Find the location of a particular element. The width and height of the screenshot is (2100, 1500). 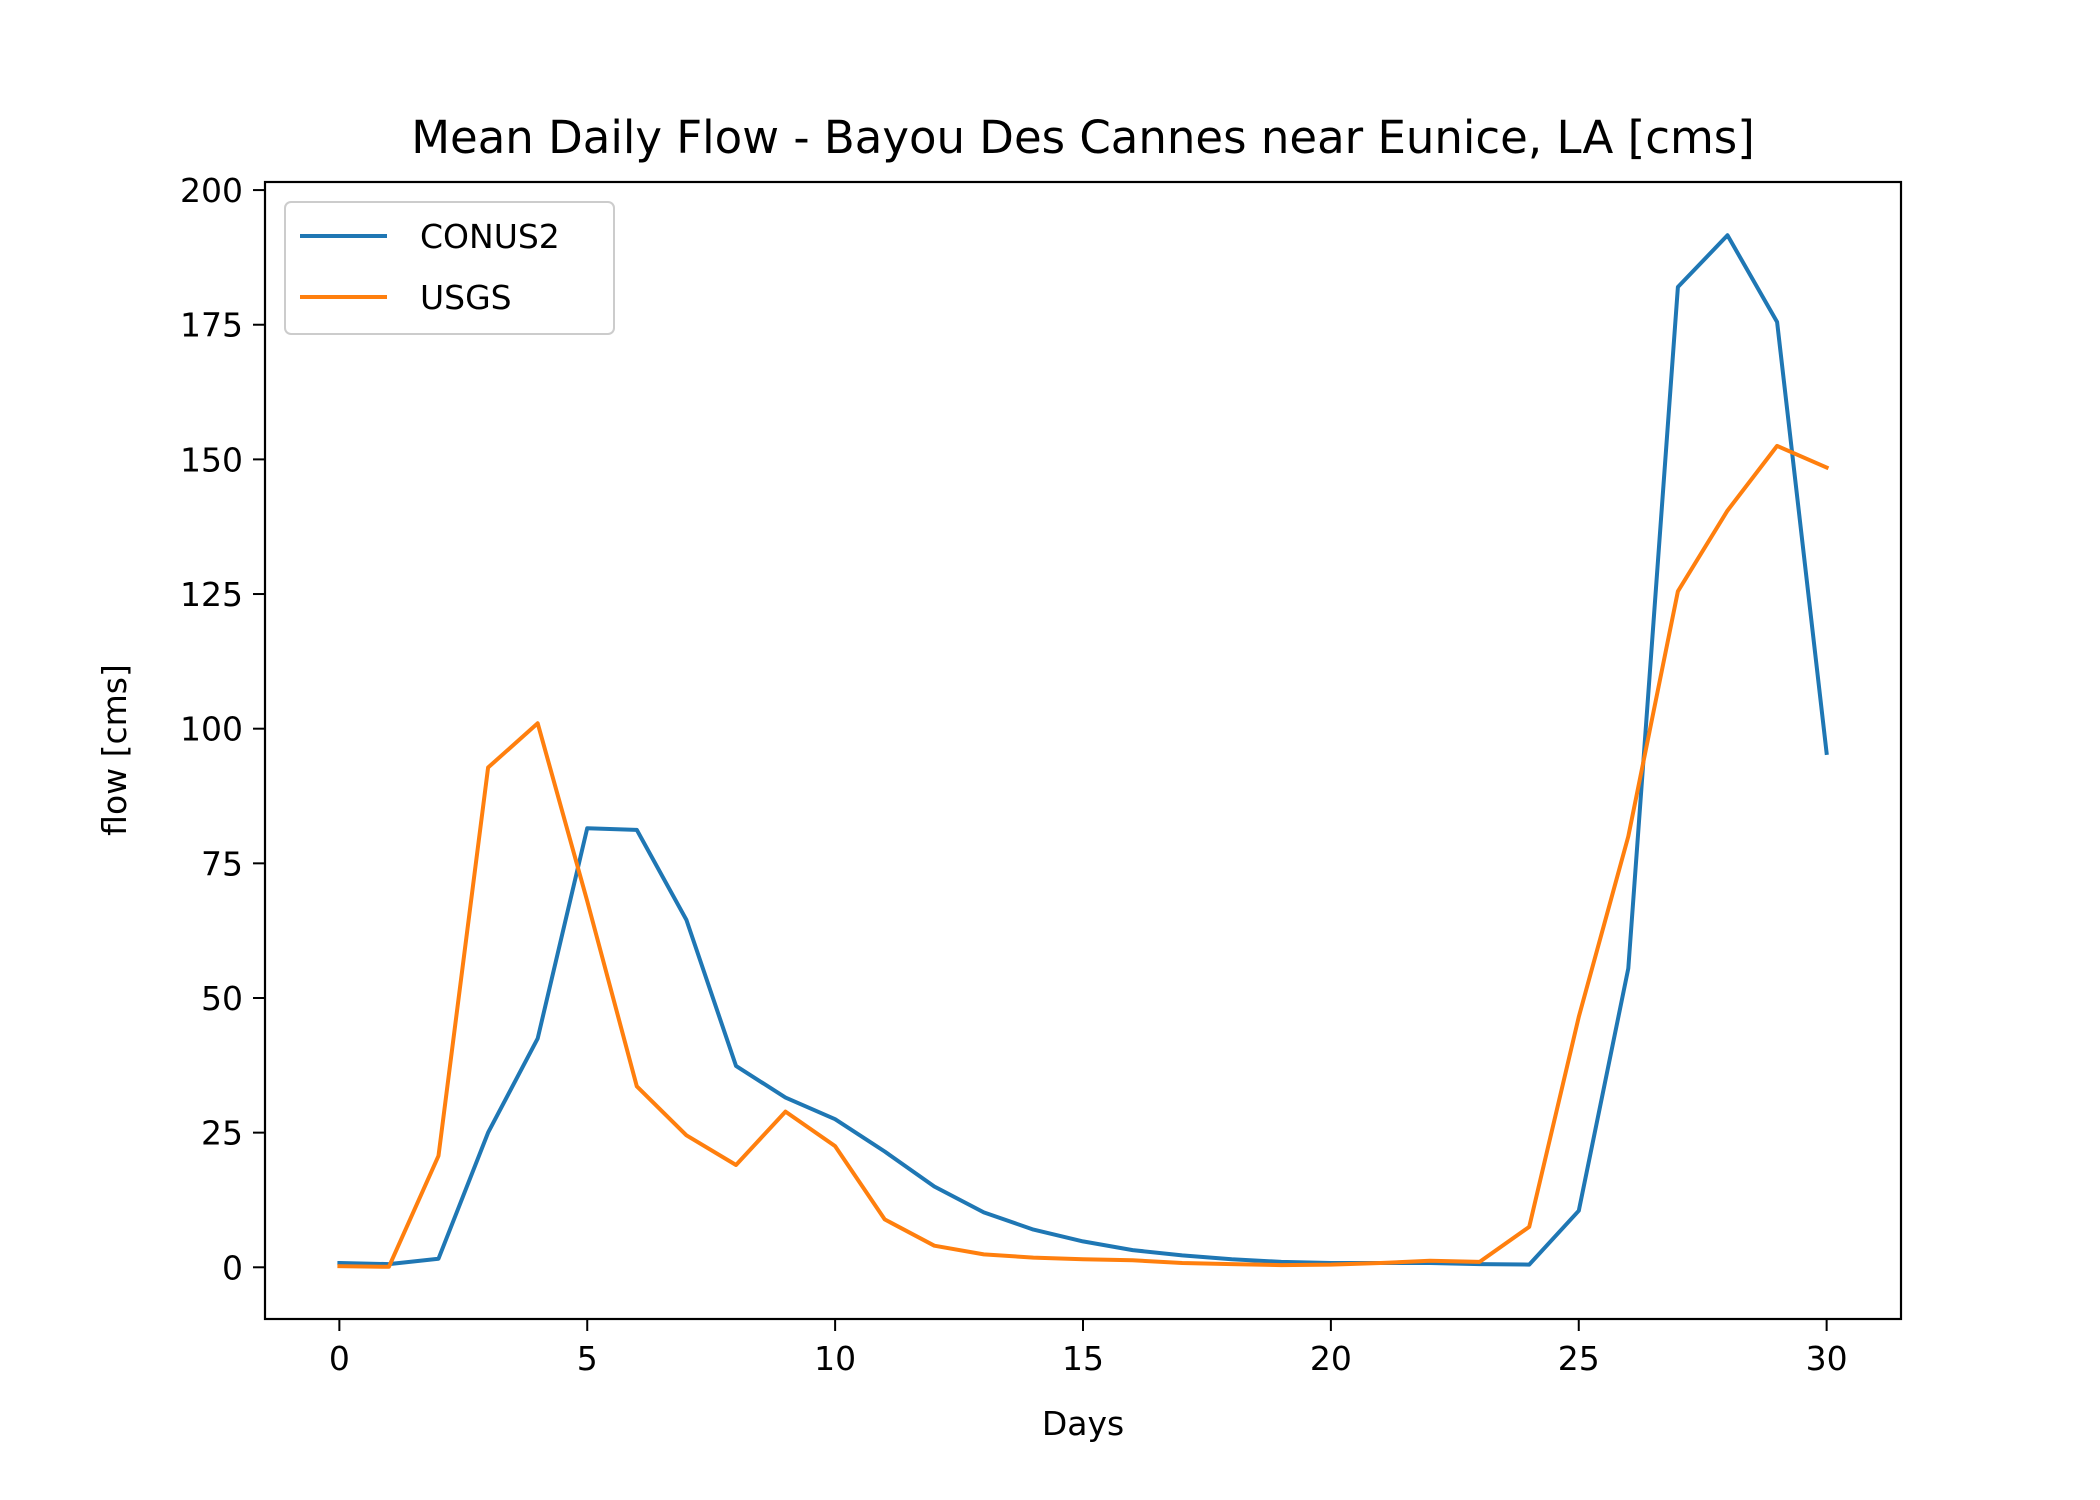

y-tick-label: 0 is located at coordinates (232, 1267).